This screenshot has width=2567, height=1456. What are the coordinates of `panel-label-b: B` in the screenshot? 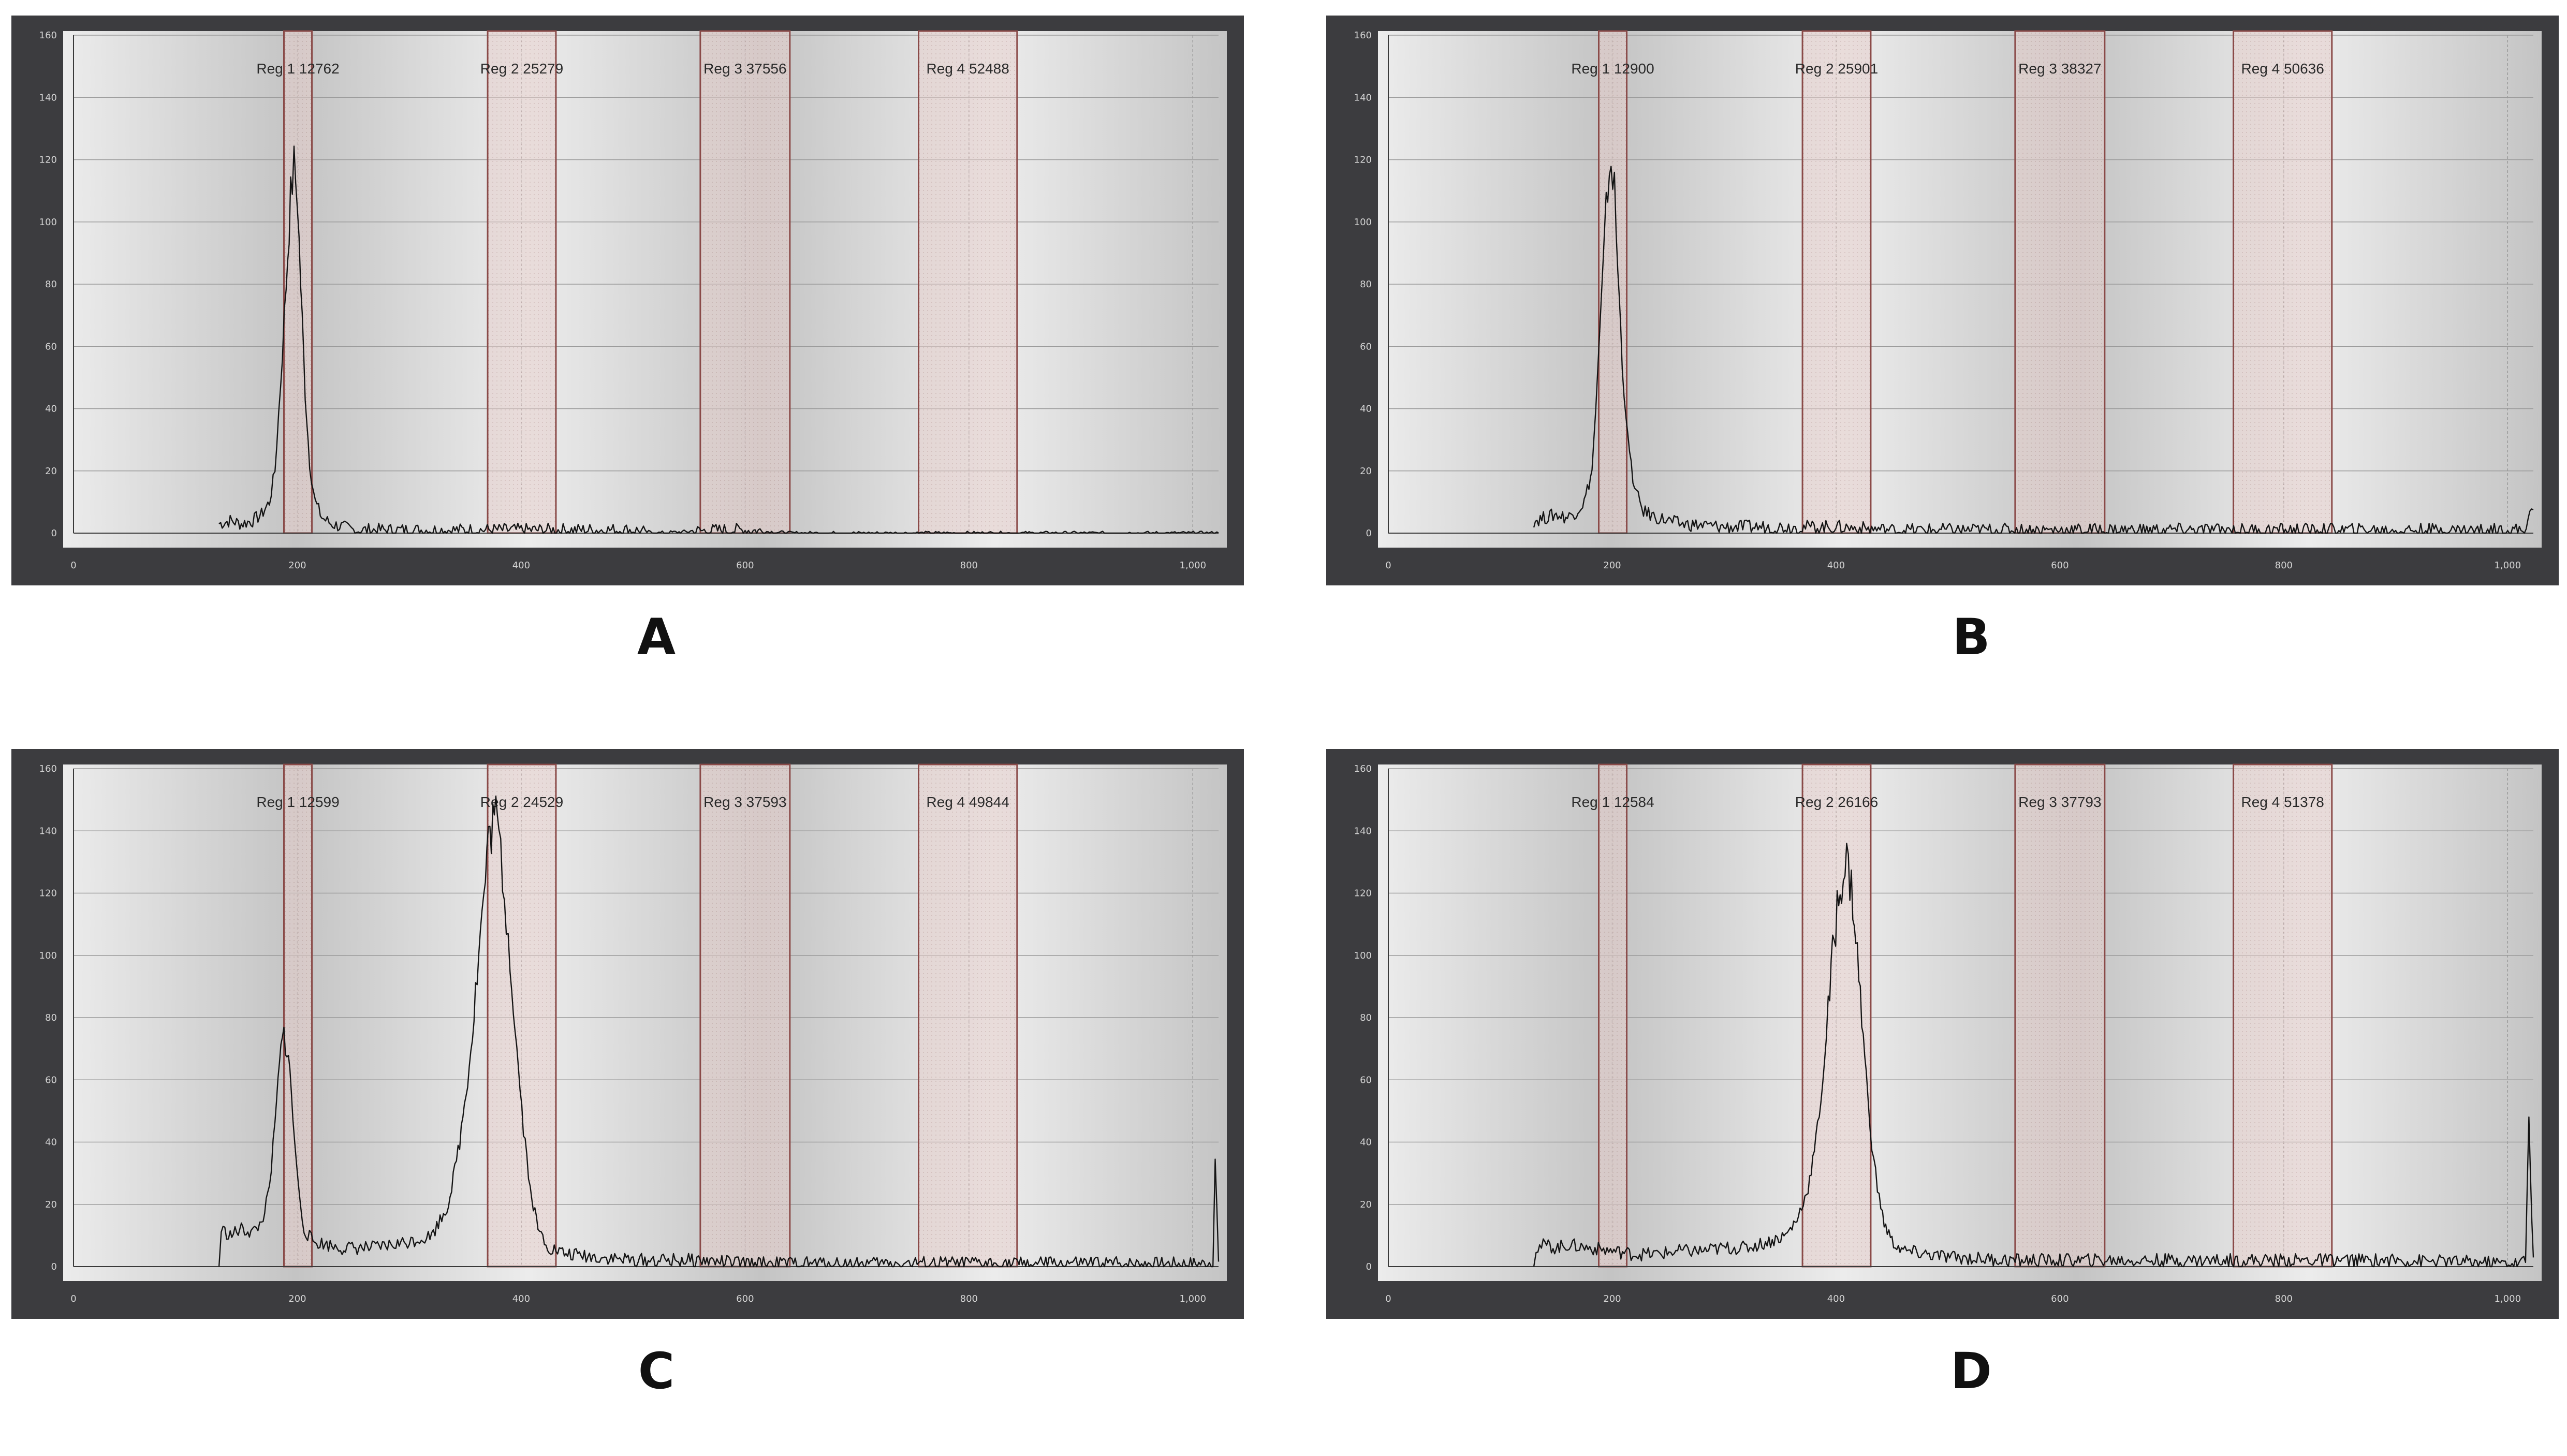 It's located at (1971, 637).